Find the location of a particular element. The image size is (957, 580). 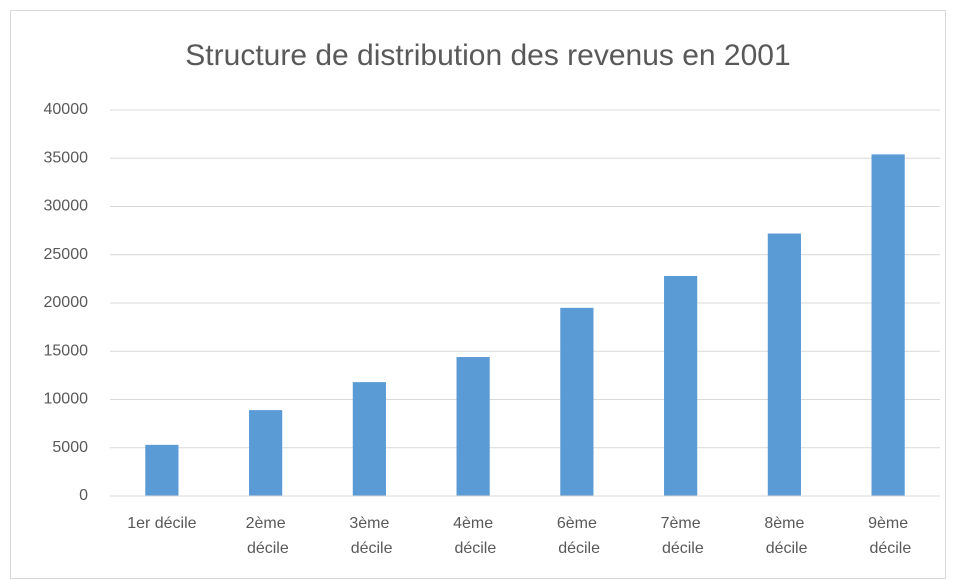

x-tick-label: 6ème décile is located at coordinates (577, 536).